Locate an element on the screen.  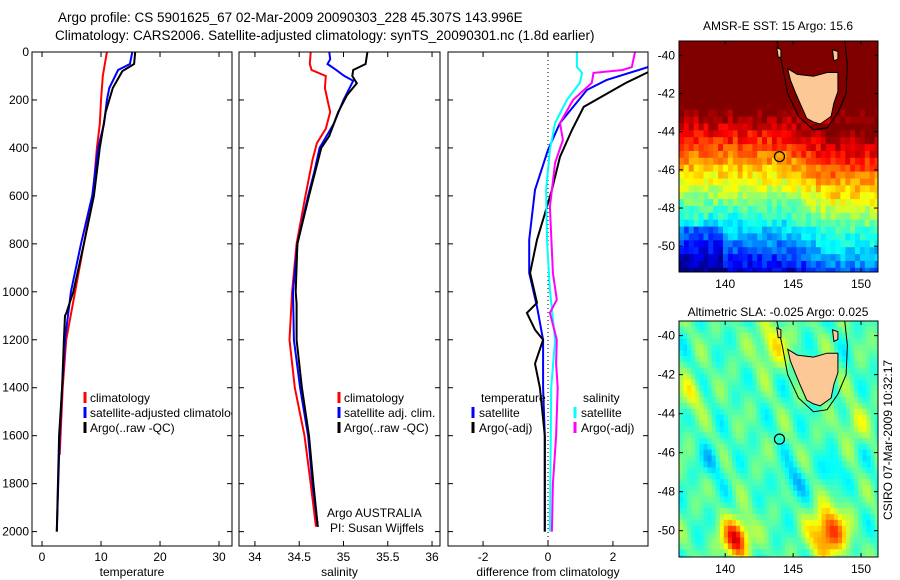
x-axis-label: temperature is located at coordinates (132, 572).